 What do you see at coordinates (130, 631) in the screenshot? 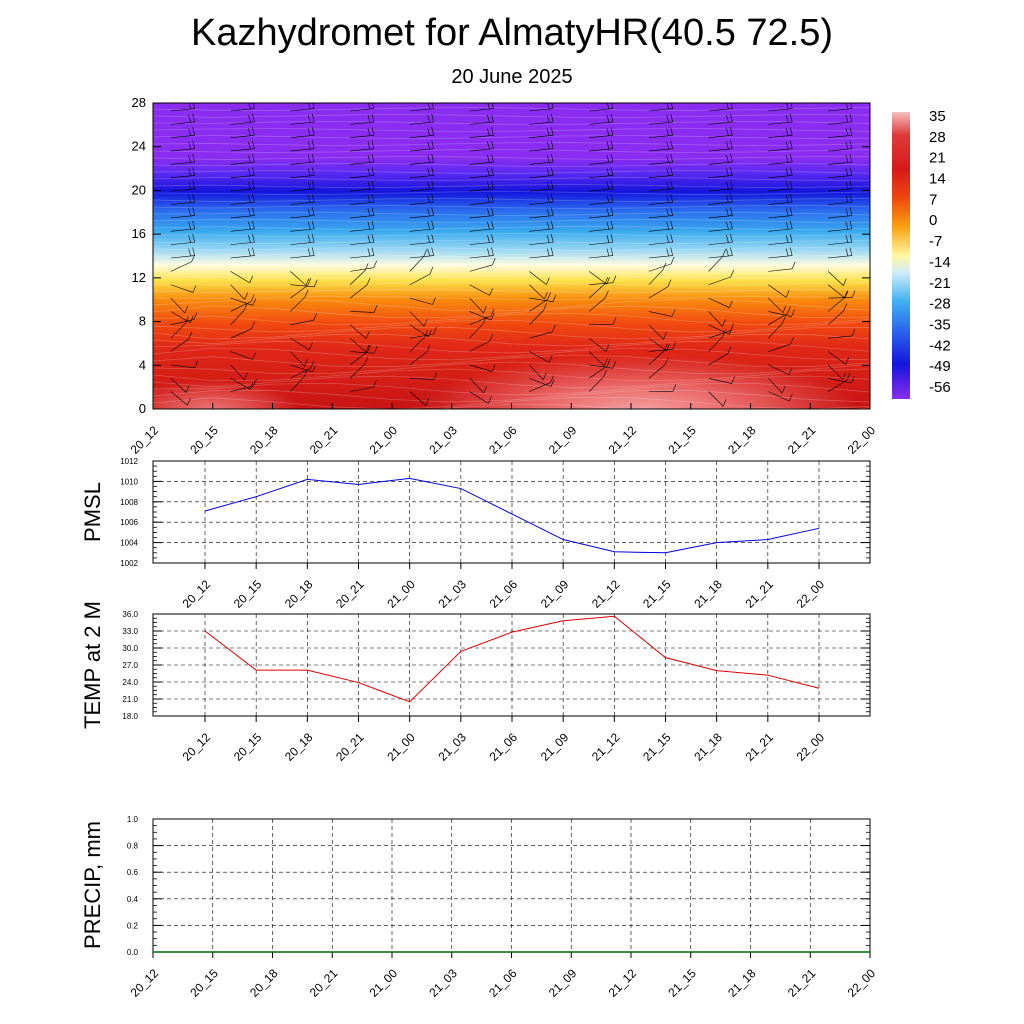
I see `ytick-label: 33.0` at bounding box center [130, 631].